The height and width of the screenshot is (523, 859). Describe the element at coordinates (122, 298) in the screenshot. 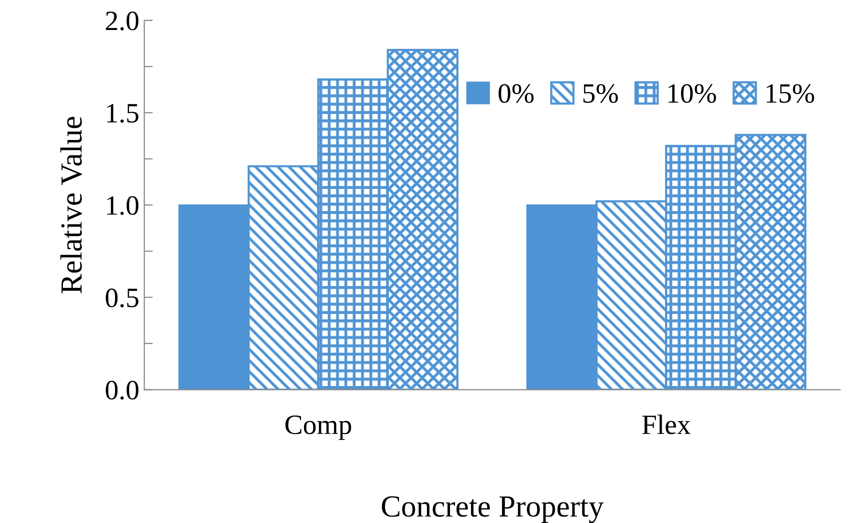

I see `y-tick-label: 0.5` at that location.